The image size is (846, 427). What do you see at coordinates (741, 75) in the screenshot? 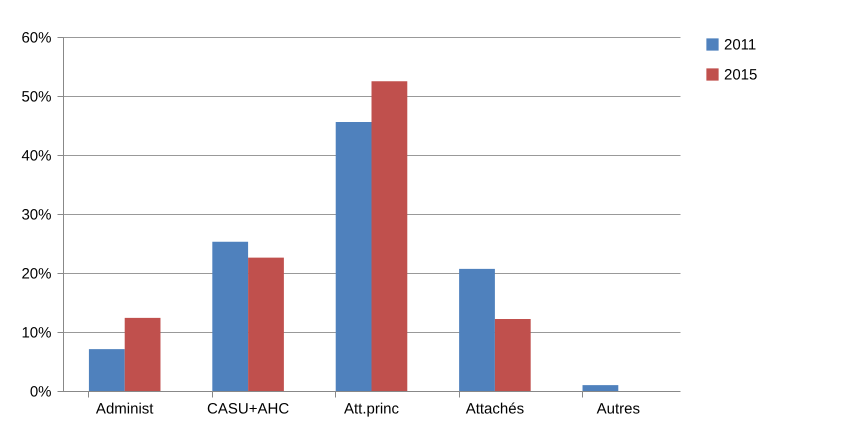
I see `legend-label: 2015` at bounding box center [741, 75].